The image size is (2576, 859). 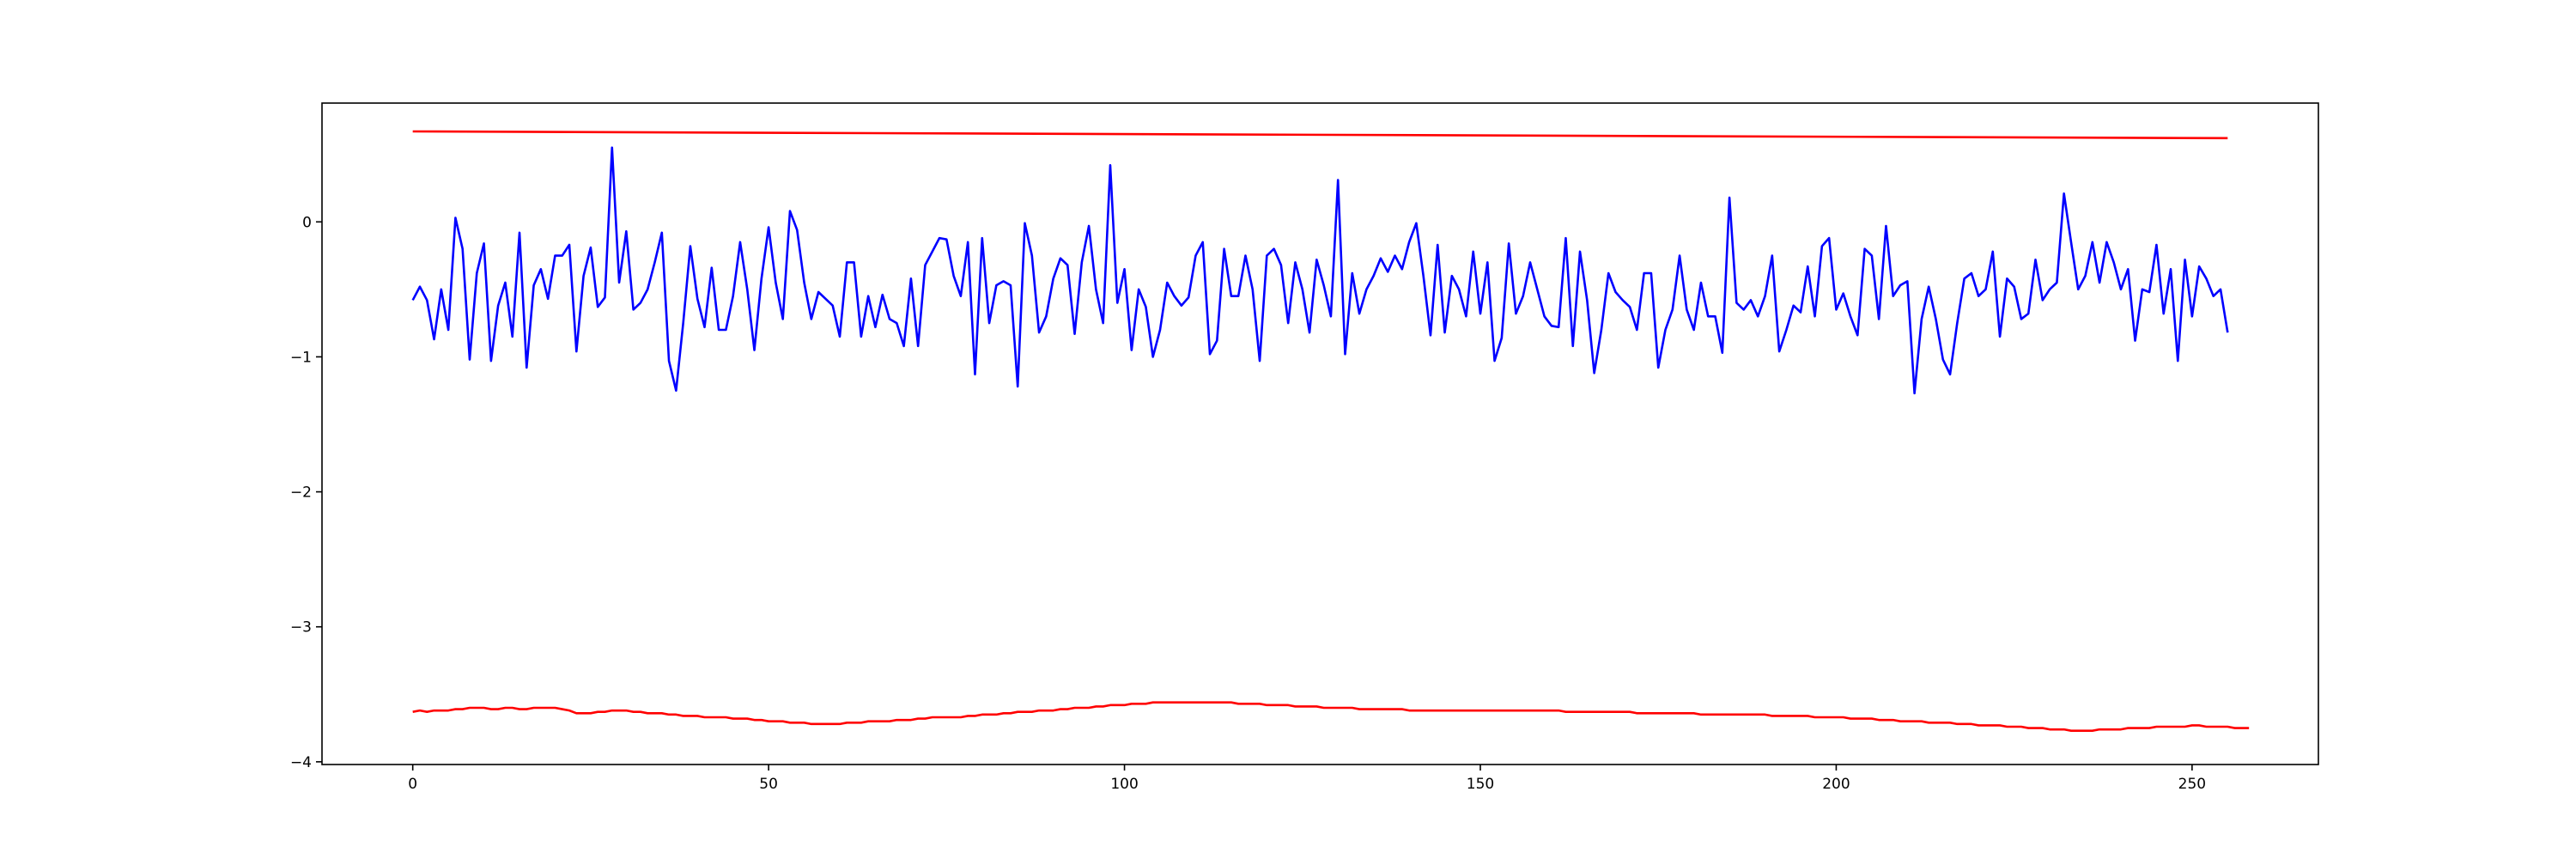 I want to click on y-tick-label: 0, so click(x=307, y=222).